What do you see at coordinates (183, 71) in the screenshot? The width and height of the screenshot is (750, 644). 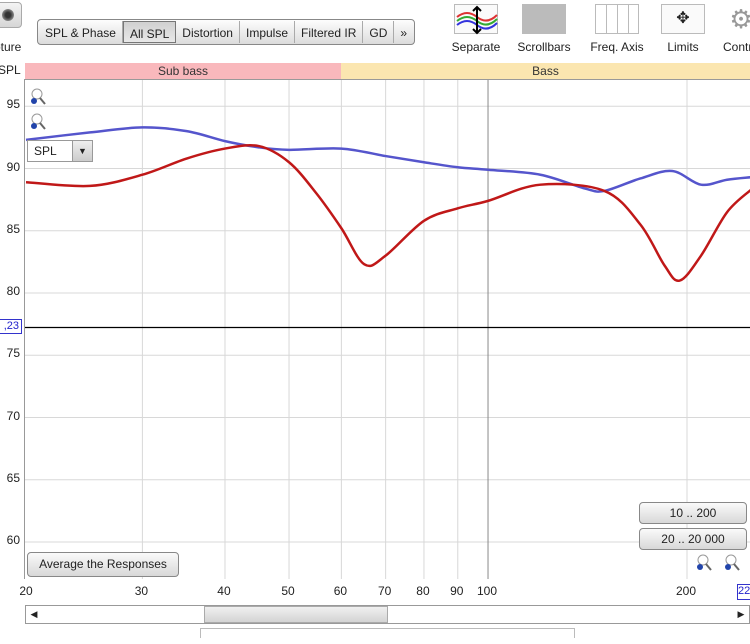 I see `band-sub-bass: Sub bass` at bounding box center [183, 71].